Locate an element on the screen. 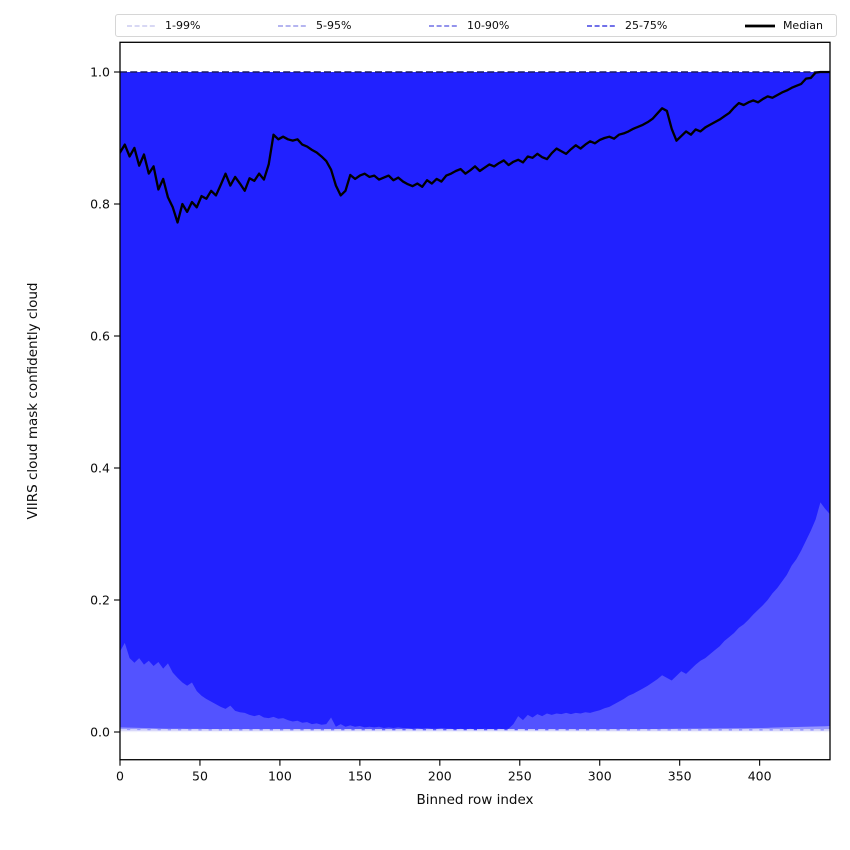 The width and height of the screenshot is (850, 850). x-tick-label: 100 is located at coordinates (280, 776).